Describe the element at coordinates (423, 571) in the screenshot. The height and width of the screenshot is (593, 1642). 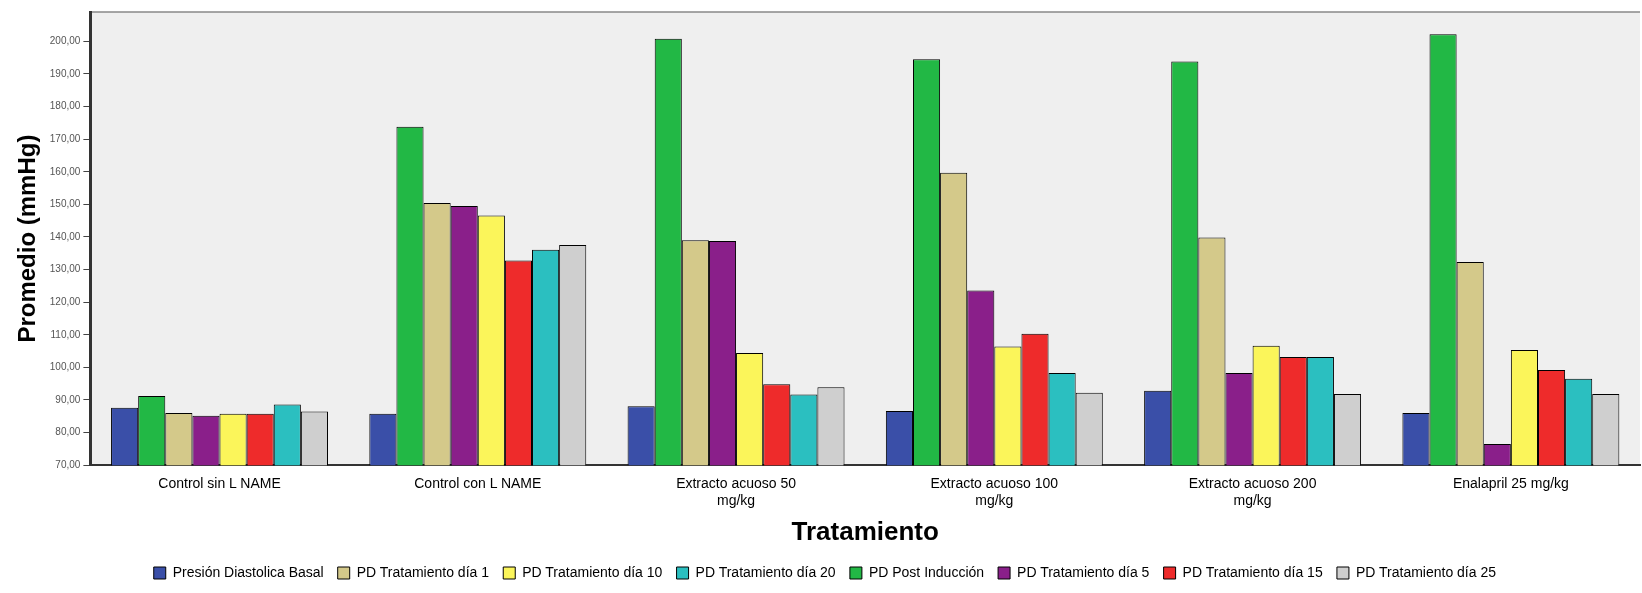
I see `legend-label: PD Tratamiento día 1` at that location.